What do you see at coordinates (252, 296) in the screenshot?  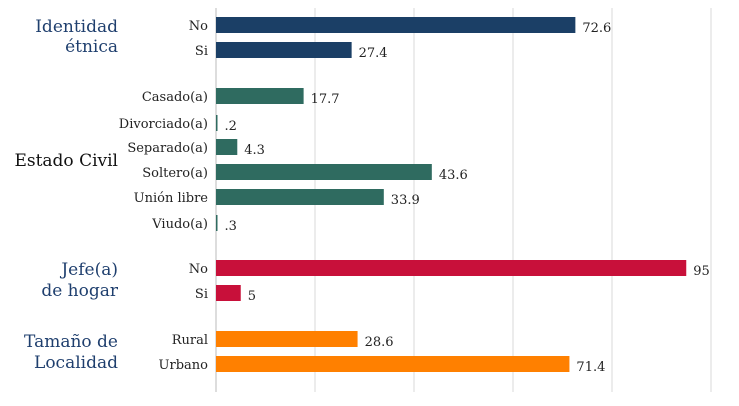 I see `data-label: 5` at bounding box center [252, 296].